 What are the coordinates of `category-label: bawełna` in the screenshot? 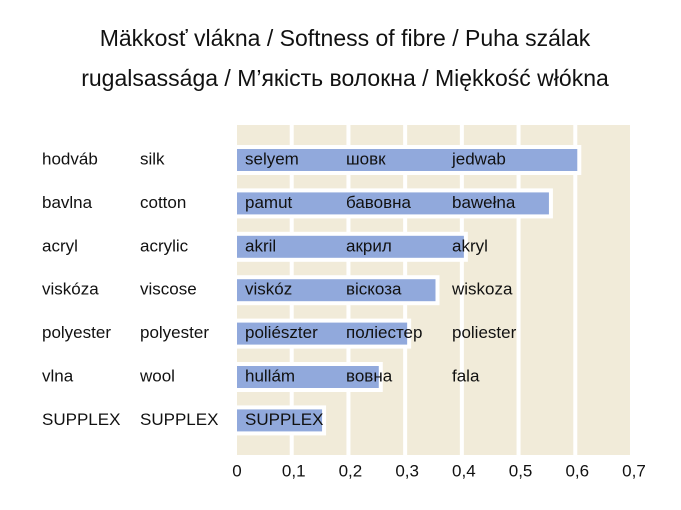 It's located at (484, 202).